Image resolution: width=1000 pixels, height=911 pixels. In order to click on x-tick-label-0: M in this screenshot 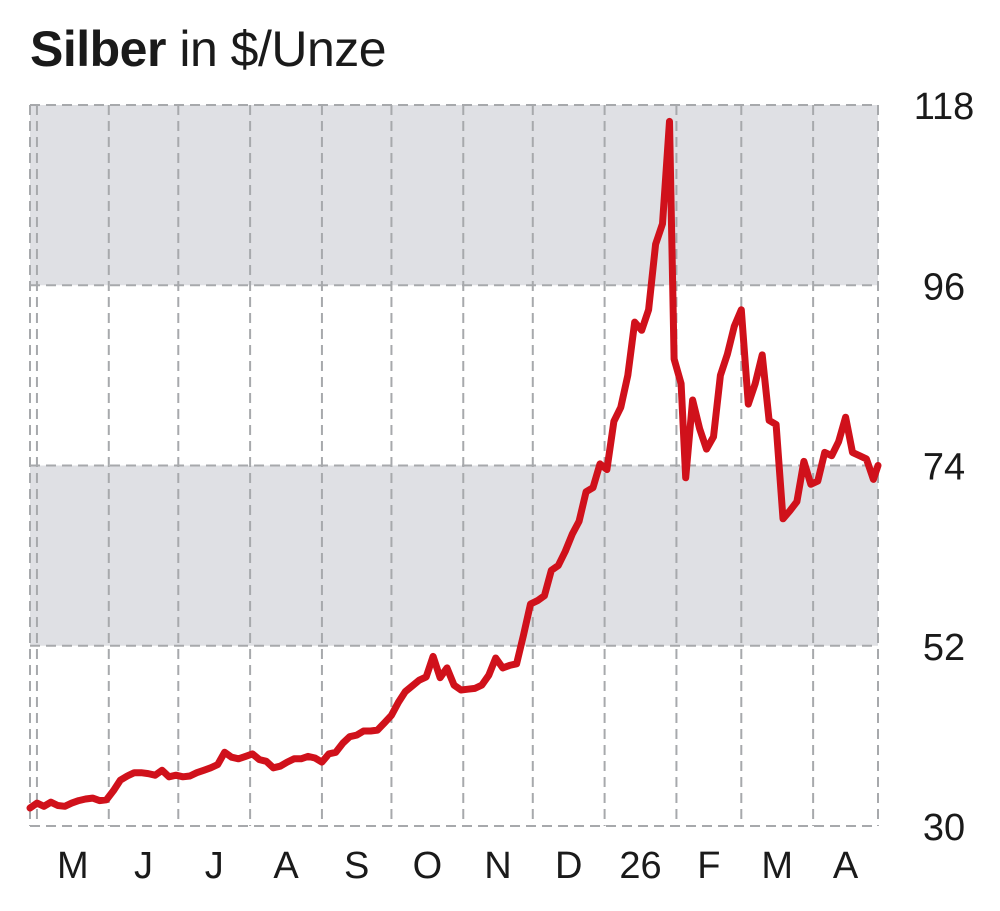, I will do `click(73, 866)`.